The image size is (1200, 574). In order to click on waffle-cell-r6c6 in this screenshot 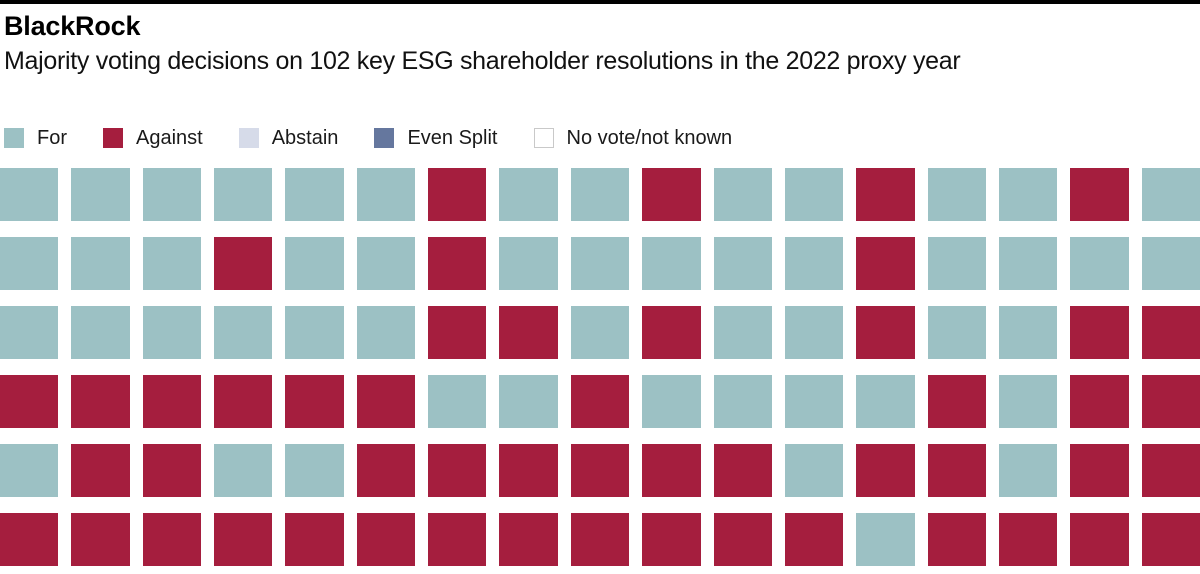, I will do `click(386, 539)`.